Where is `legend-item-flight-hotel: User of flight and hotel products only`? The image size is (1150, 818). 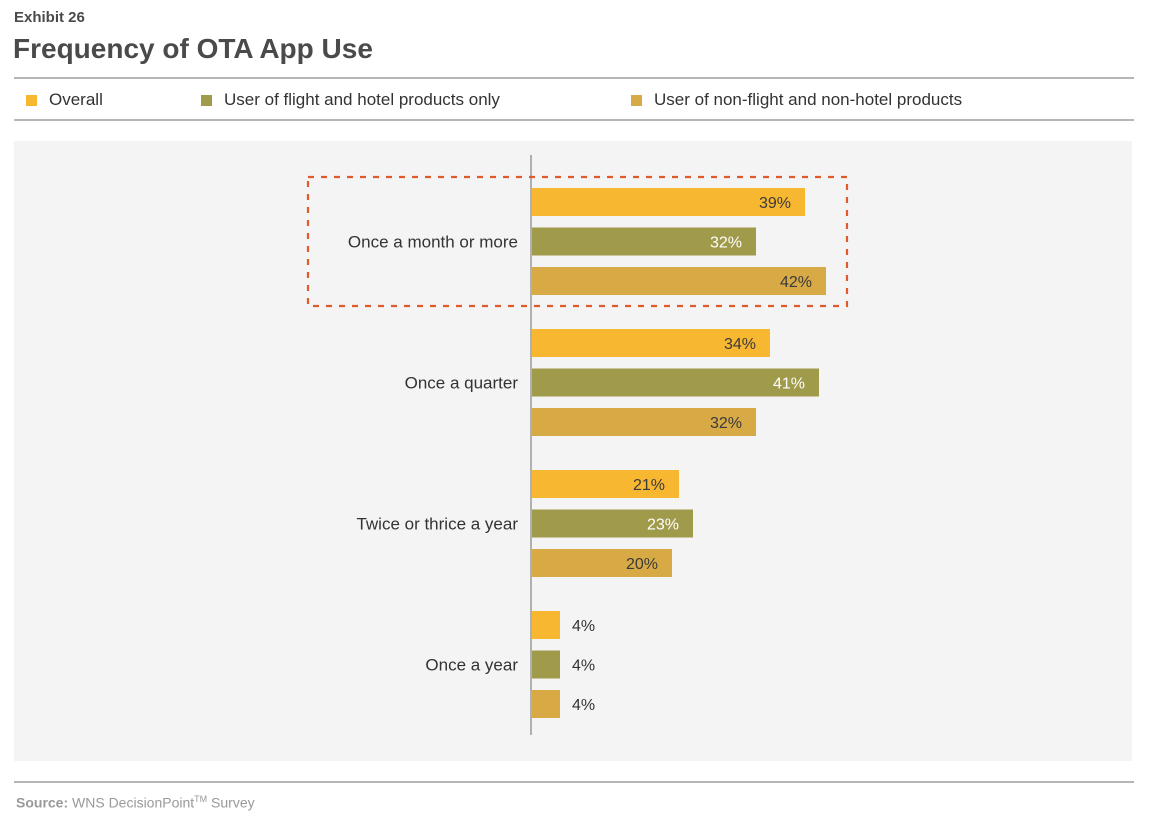 legend-item-flight-hotel: User of flight and hotel products only is located at coordinates (350, 100).